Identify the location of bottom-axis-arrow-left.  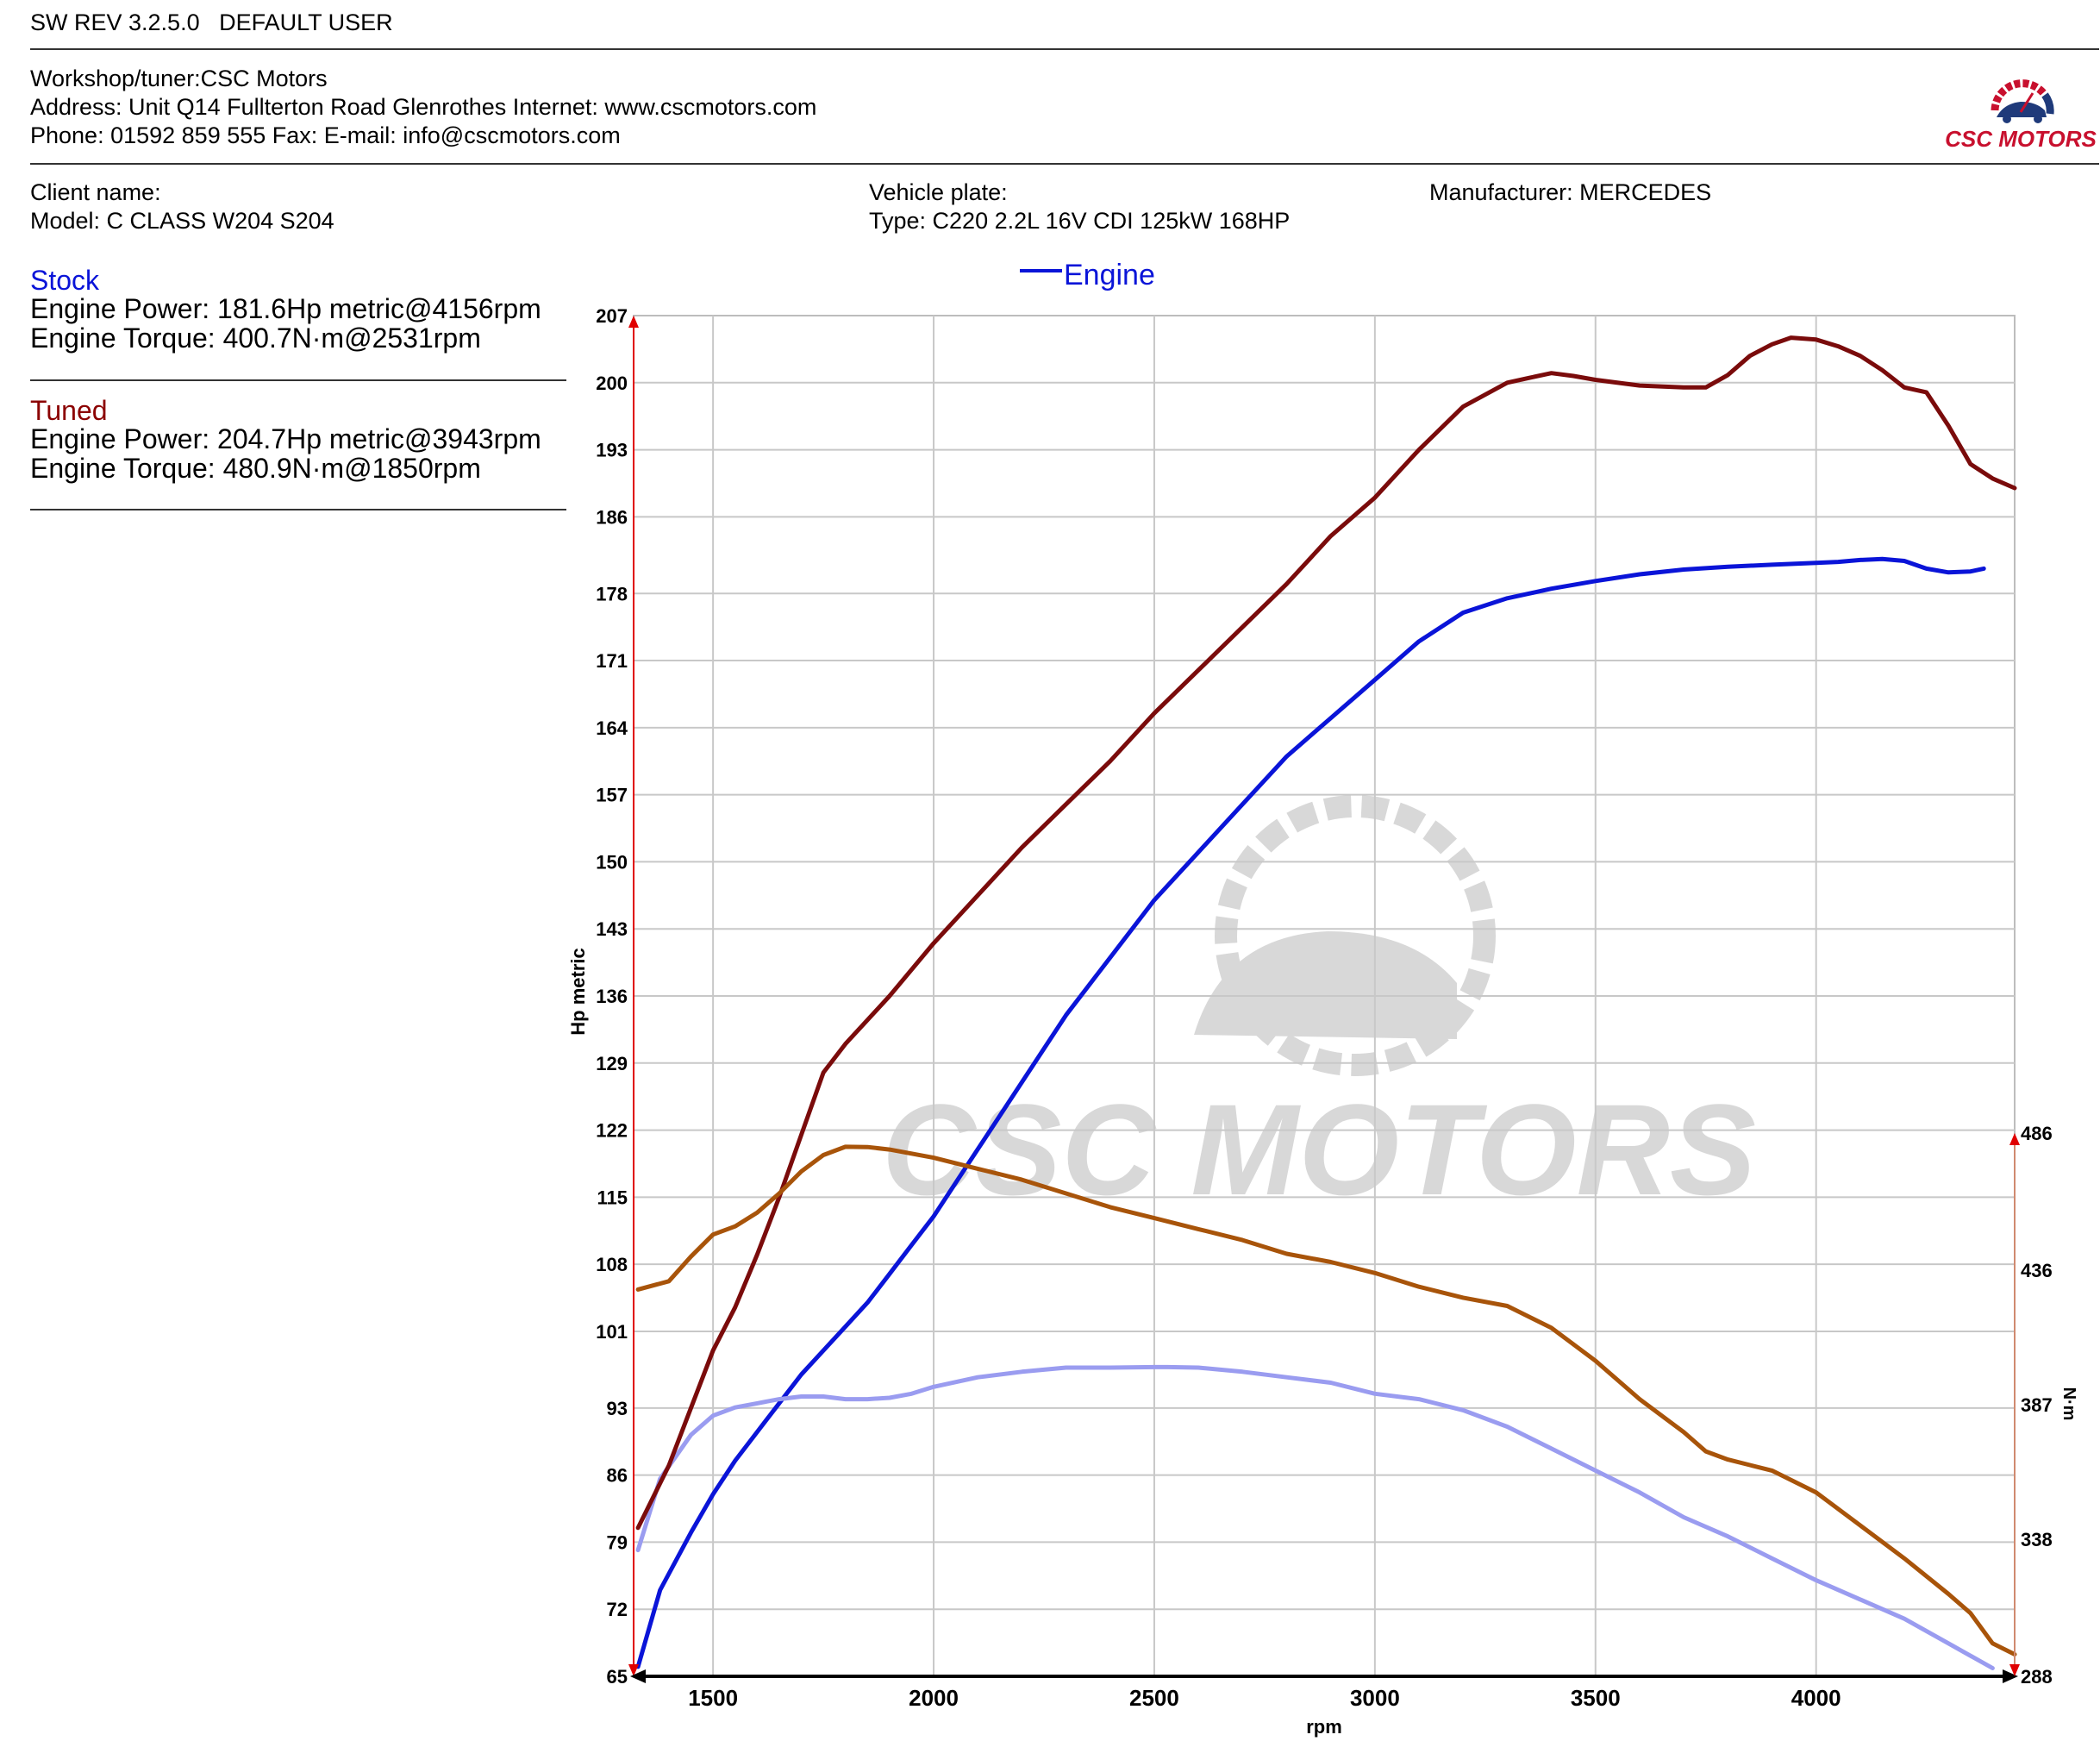
(638, 1676).